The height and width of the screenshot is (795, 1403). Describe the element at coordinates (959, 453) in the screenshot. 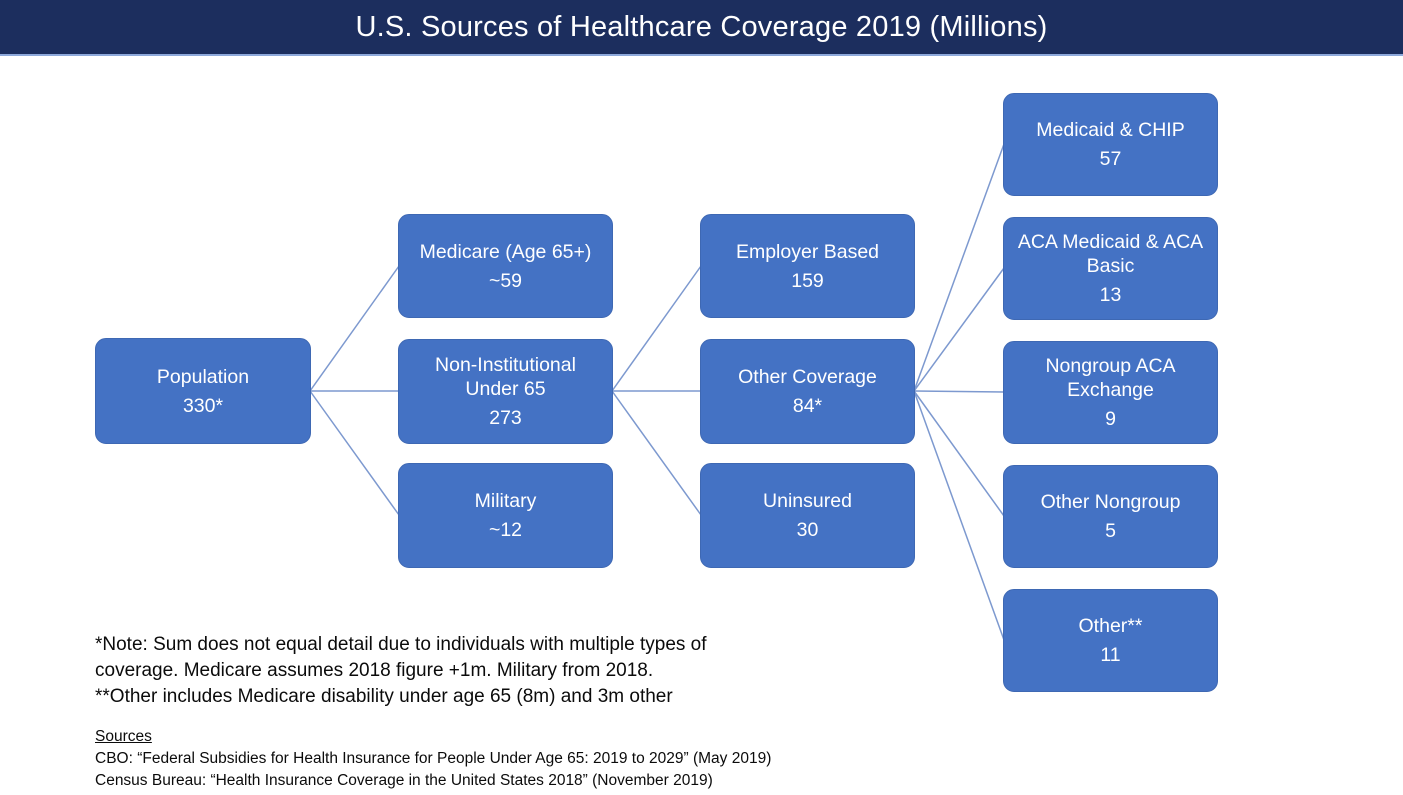

I see `connector-other-coverage-other-nongroup` at that location.